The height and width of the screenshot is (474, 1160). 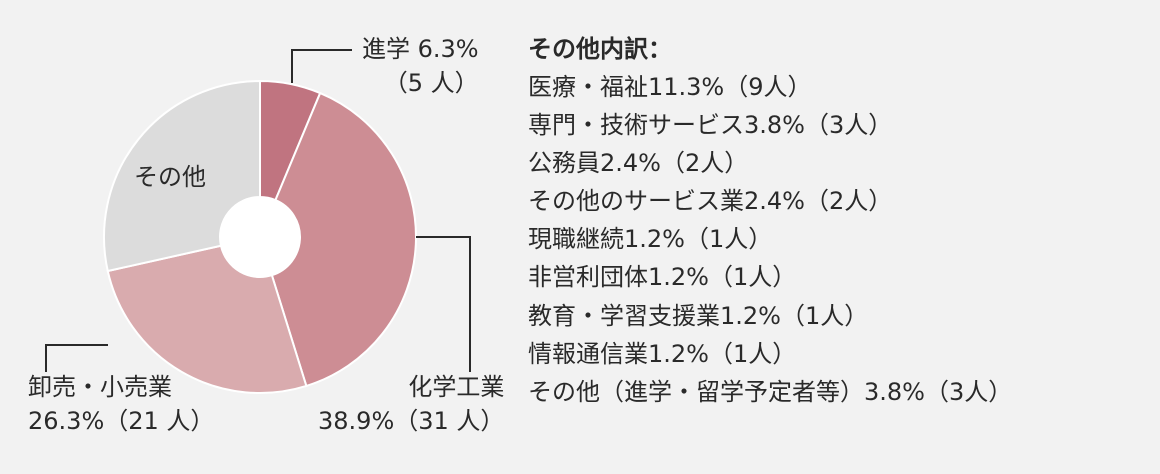 What do you see at coordinates (710, 125) in the screenshot?
I see `breakdown-item: 専門・技術サービス3.8%（3人）` at bounding box center [710, 125].